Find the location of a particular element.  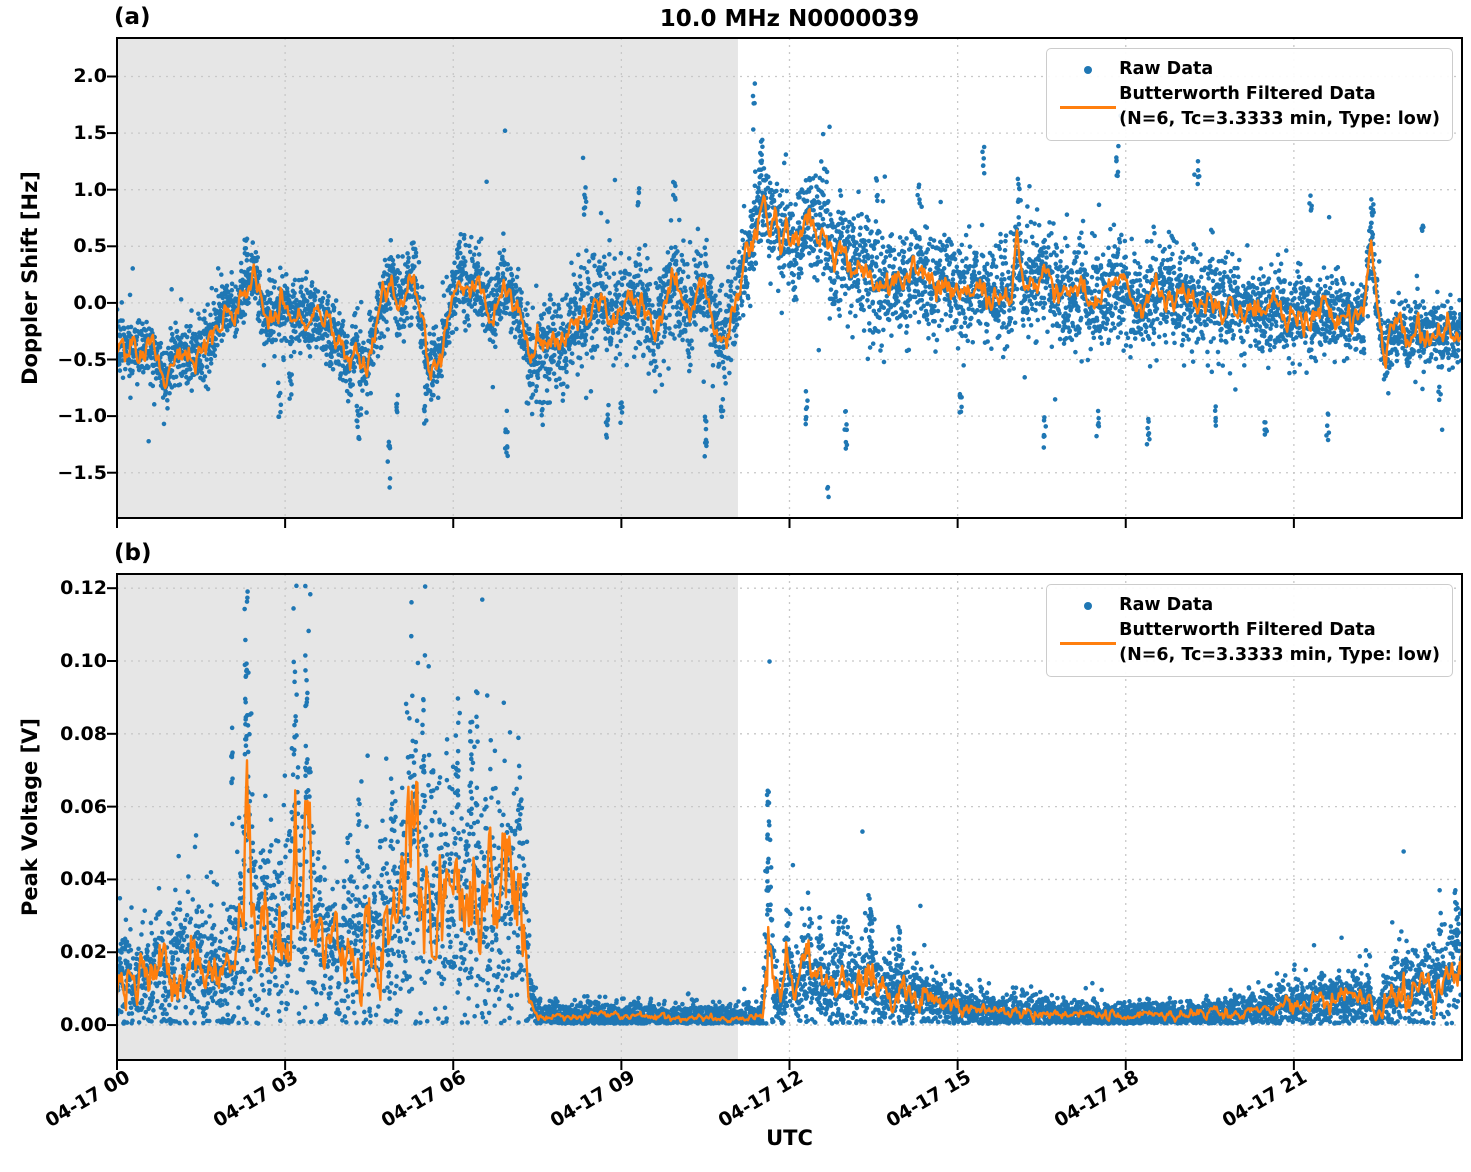

ytick-label: −1.0 is located at coordinates (82, 416).